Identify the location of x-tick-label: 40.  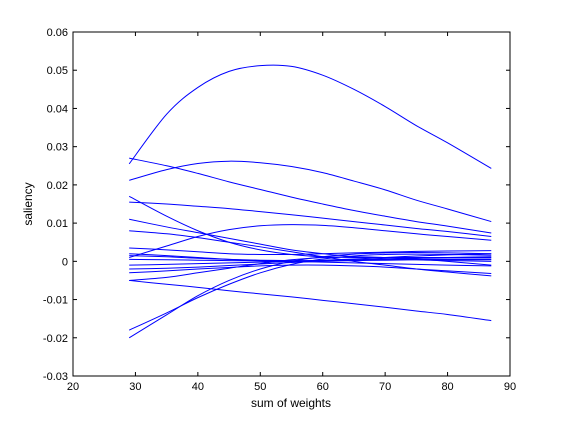
(198, 387).